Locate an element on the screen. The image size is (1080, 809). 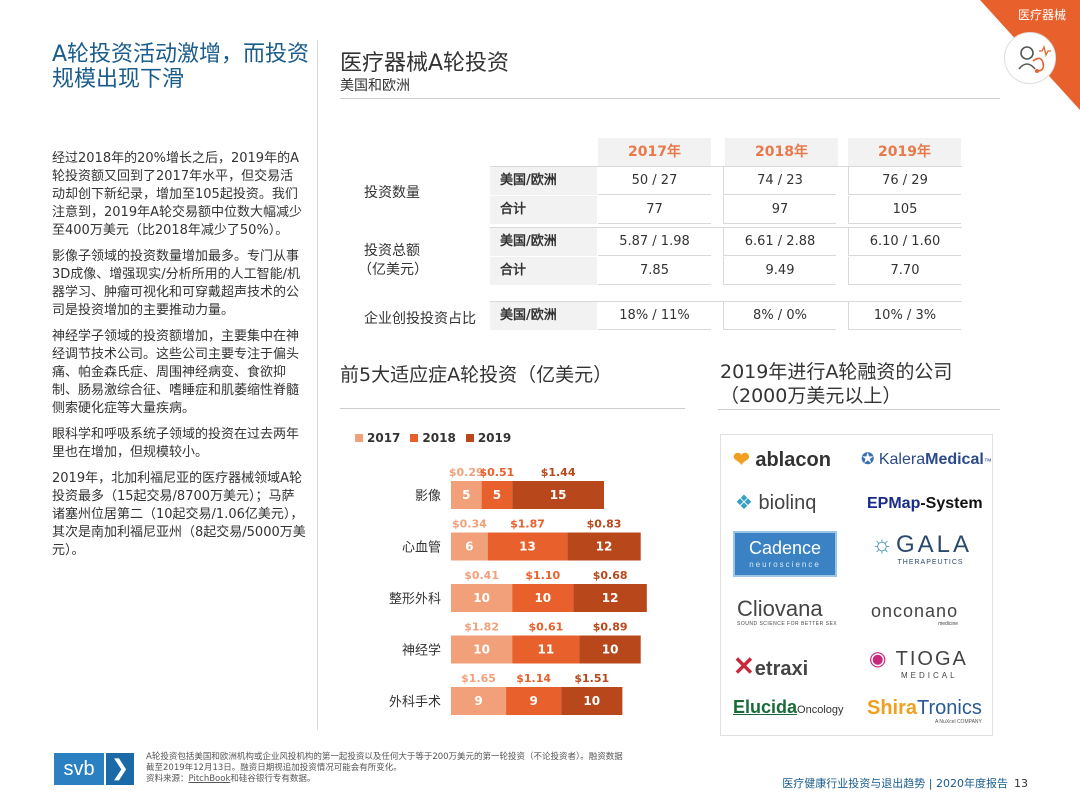
svb-logo: svb ❯ is located at coordinates (94, 769).